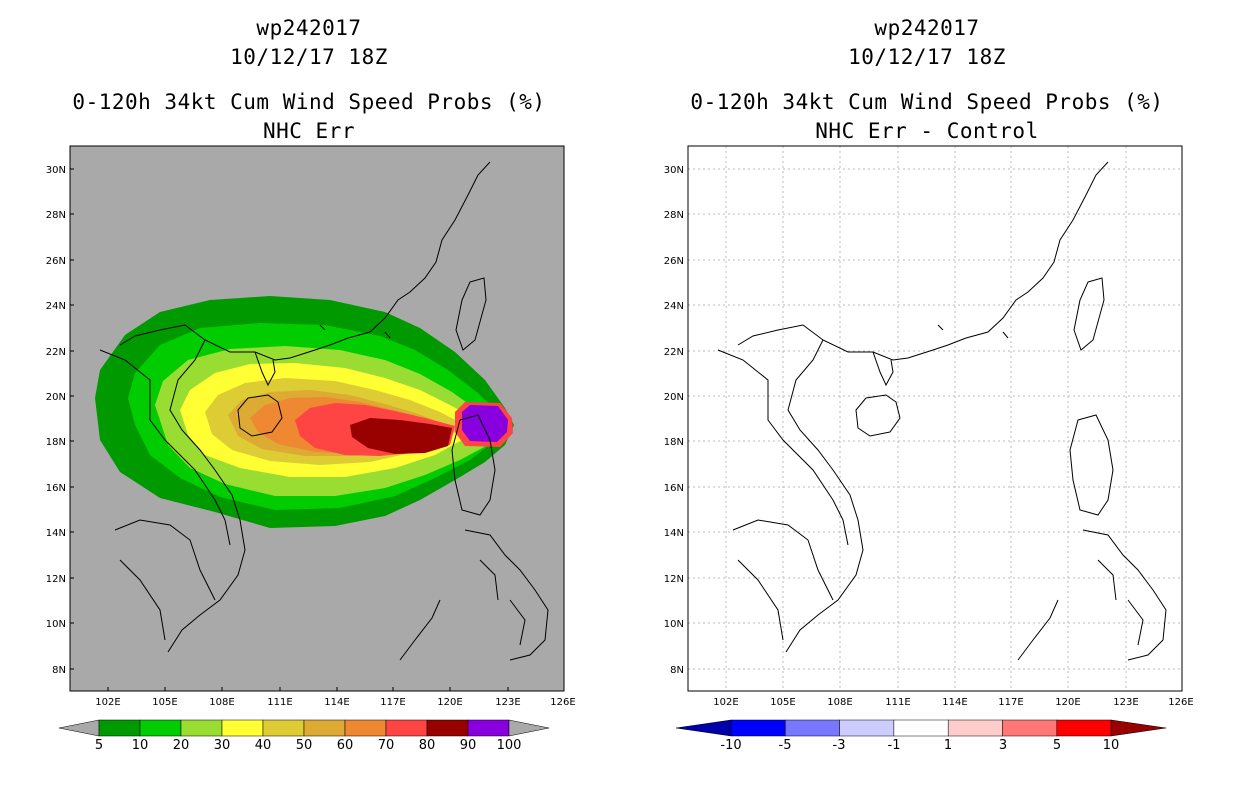  Describe the element at coordinates (308, 745) in the screenshot. I see `left-colorbar-labels: 5 10 20 30 40 50 60 70 80 90 100` at that location.